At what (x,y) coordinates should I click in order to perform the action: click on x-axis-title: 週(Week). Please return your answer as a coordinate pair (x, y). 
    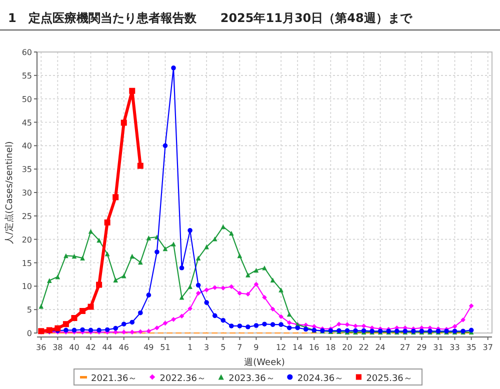
    Looking at the image, I should click on (264, 362).